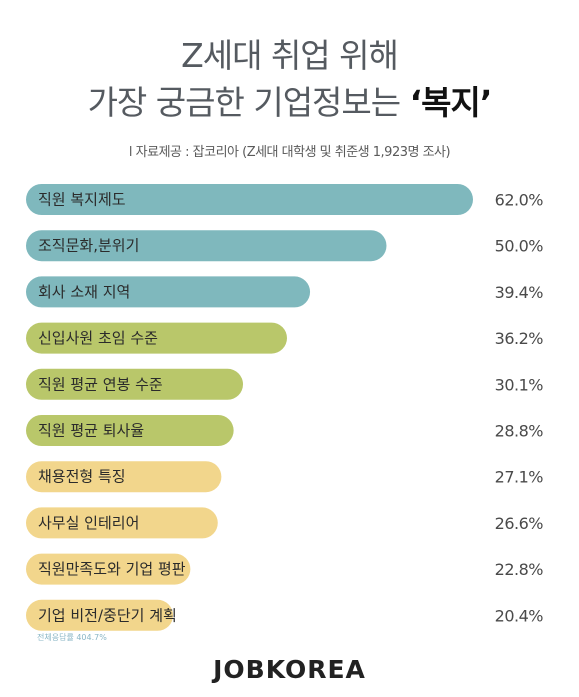  What do you see at coordinates (82, 477) in the screenshot?
I see `bar-category-label: 채용전형 특징` at bounding box center [82, 477].